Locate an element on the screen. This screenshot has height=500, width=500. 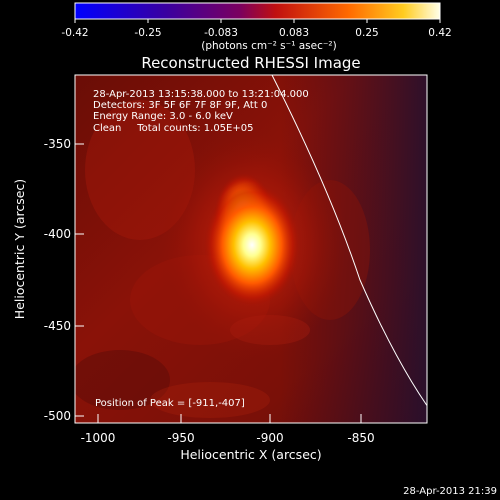
x-tick-label: -1000 is located at coordinates (98, 438).